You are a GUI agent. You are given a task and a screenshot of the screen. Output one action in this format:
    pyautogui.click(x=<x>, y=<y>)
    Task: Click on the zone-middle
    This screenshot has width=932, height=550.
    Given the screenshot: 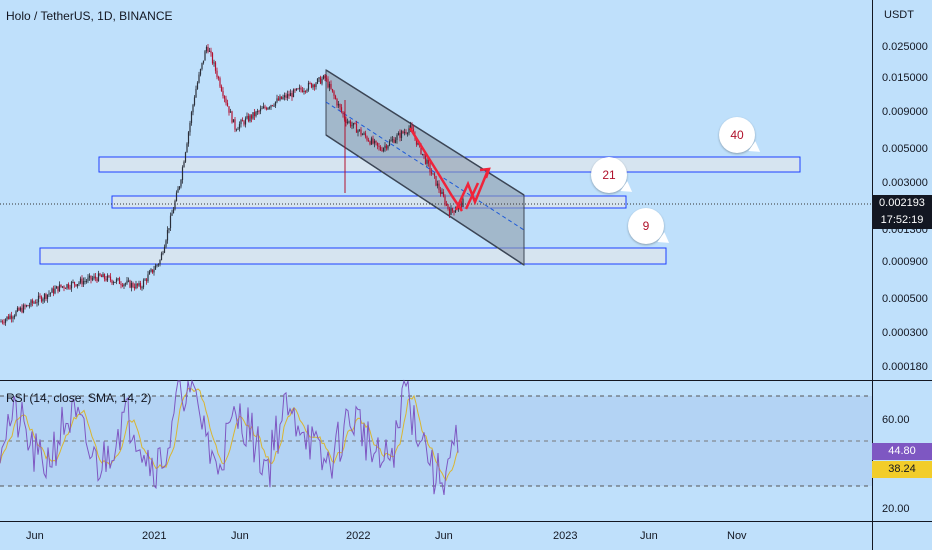 What is the action you would take?
    pyautogui.click(x=369, y=202)
    